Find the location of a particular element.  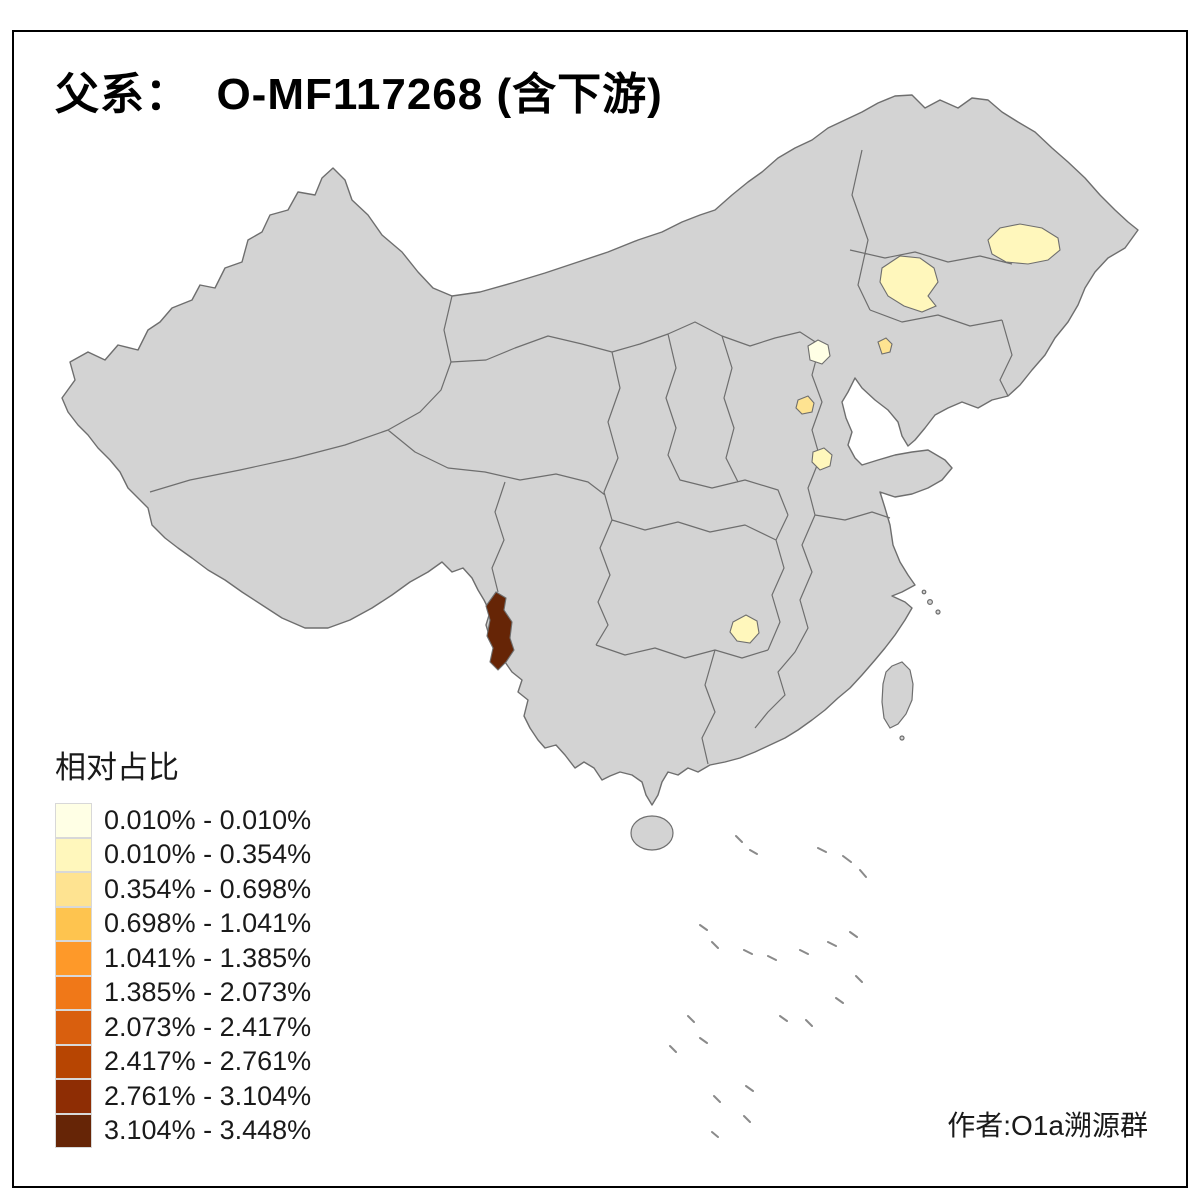

legend-bin-row: 2.761% - 3.104% is located at coordinates (183, 1096).